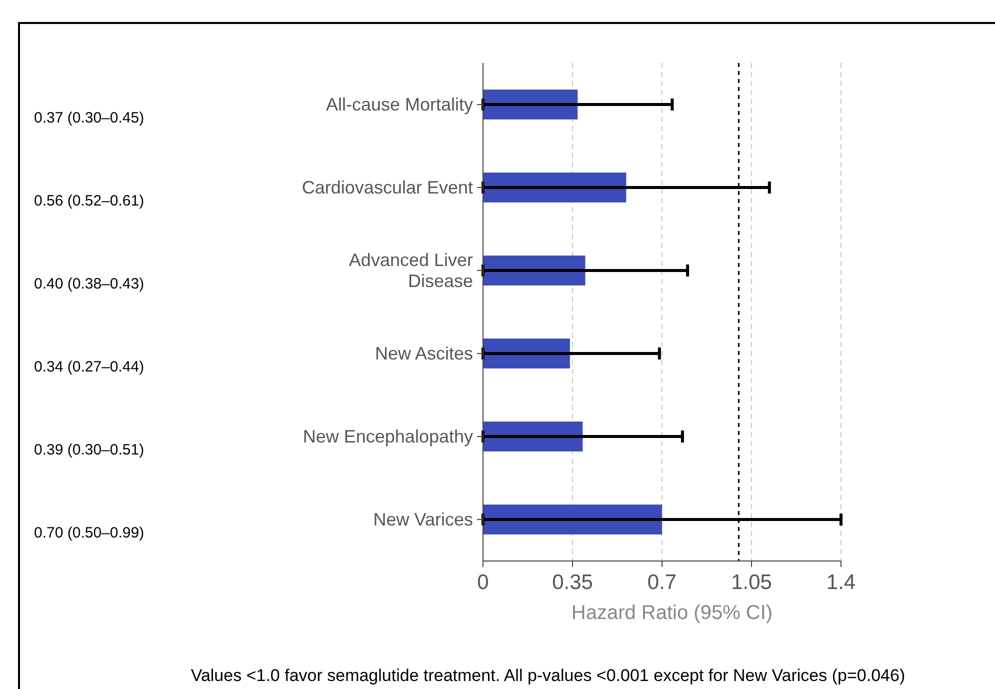  I want to click on x-tick-label: 0.7, so click(662, 582).